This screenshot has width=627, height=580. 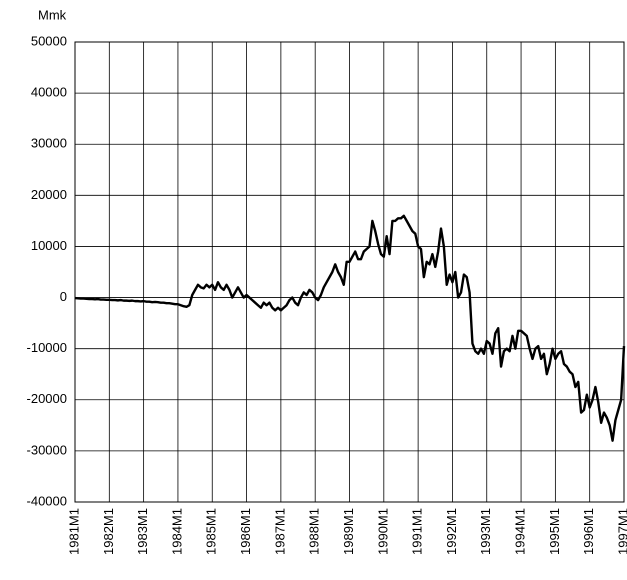 I want to click on x-tick-label: 1986M1, so click(x=245, y=531).